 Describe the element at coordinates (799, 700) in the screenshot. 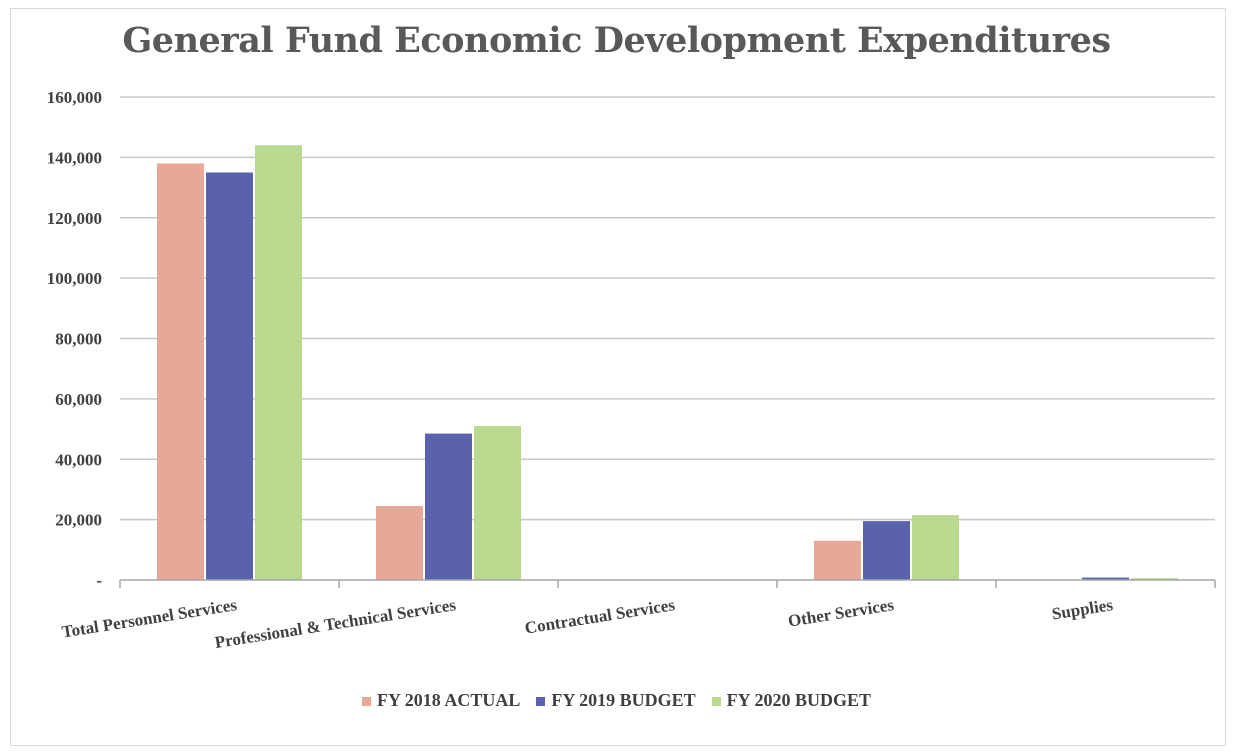

I see `legend-label: FY 2020 BUDGET` at that location.